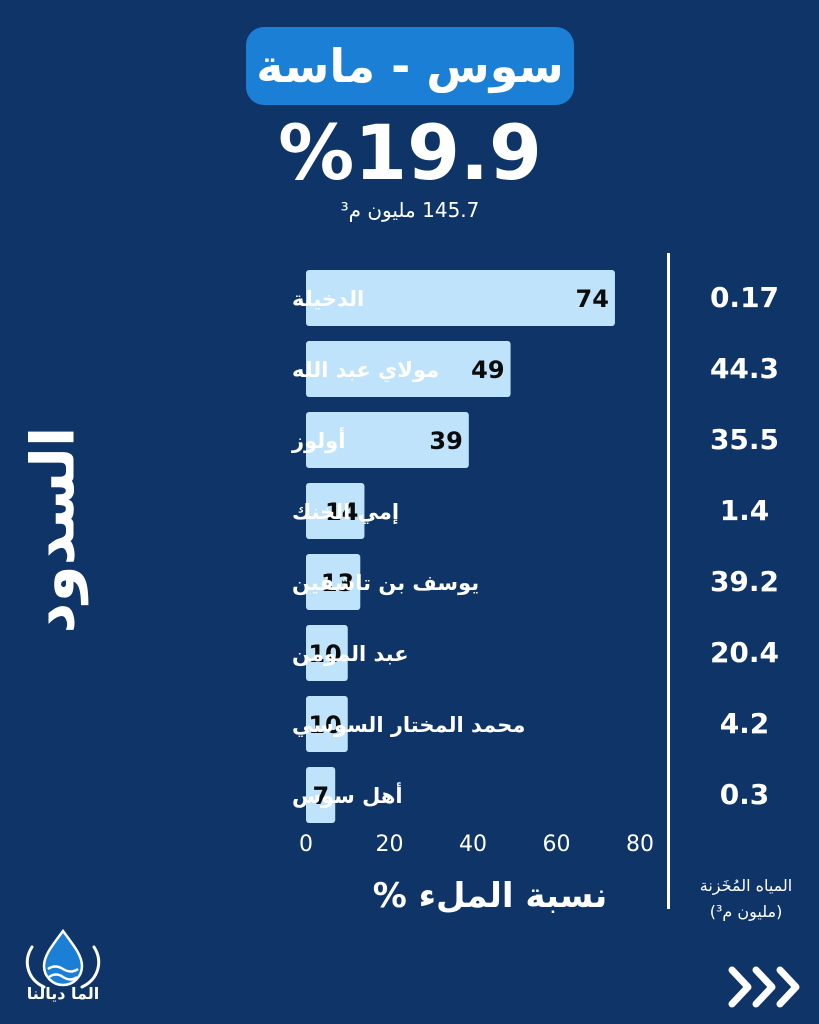 This screenshot has width=819, height=1024. Describe the element at coordinates (744, 439) in the screenshot. I see `stored-value: 35.5` at that location.